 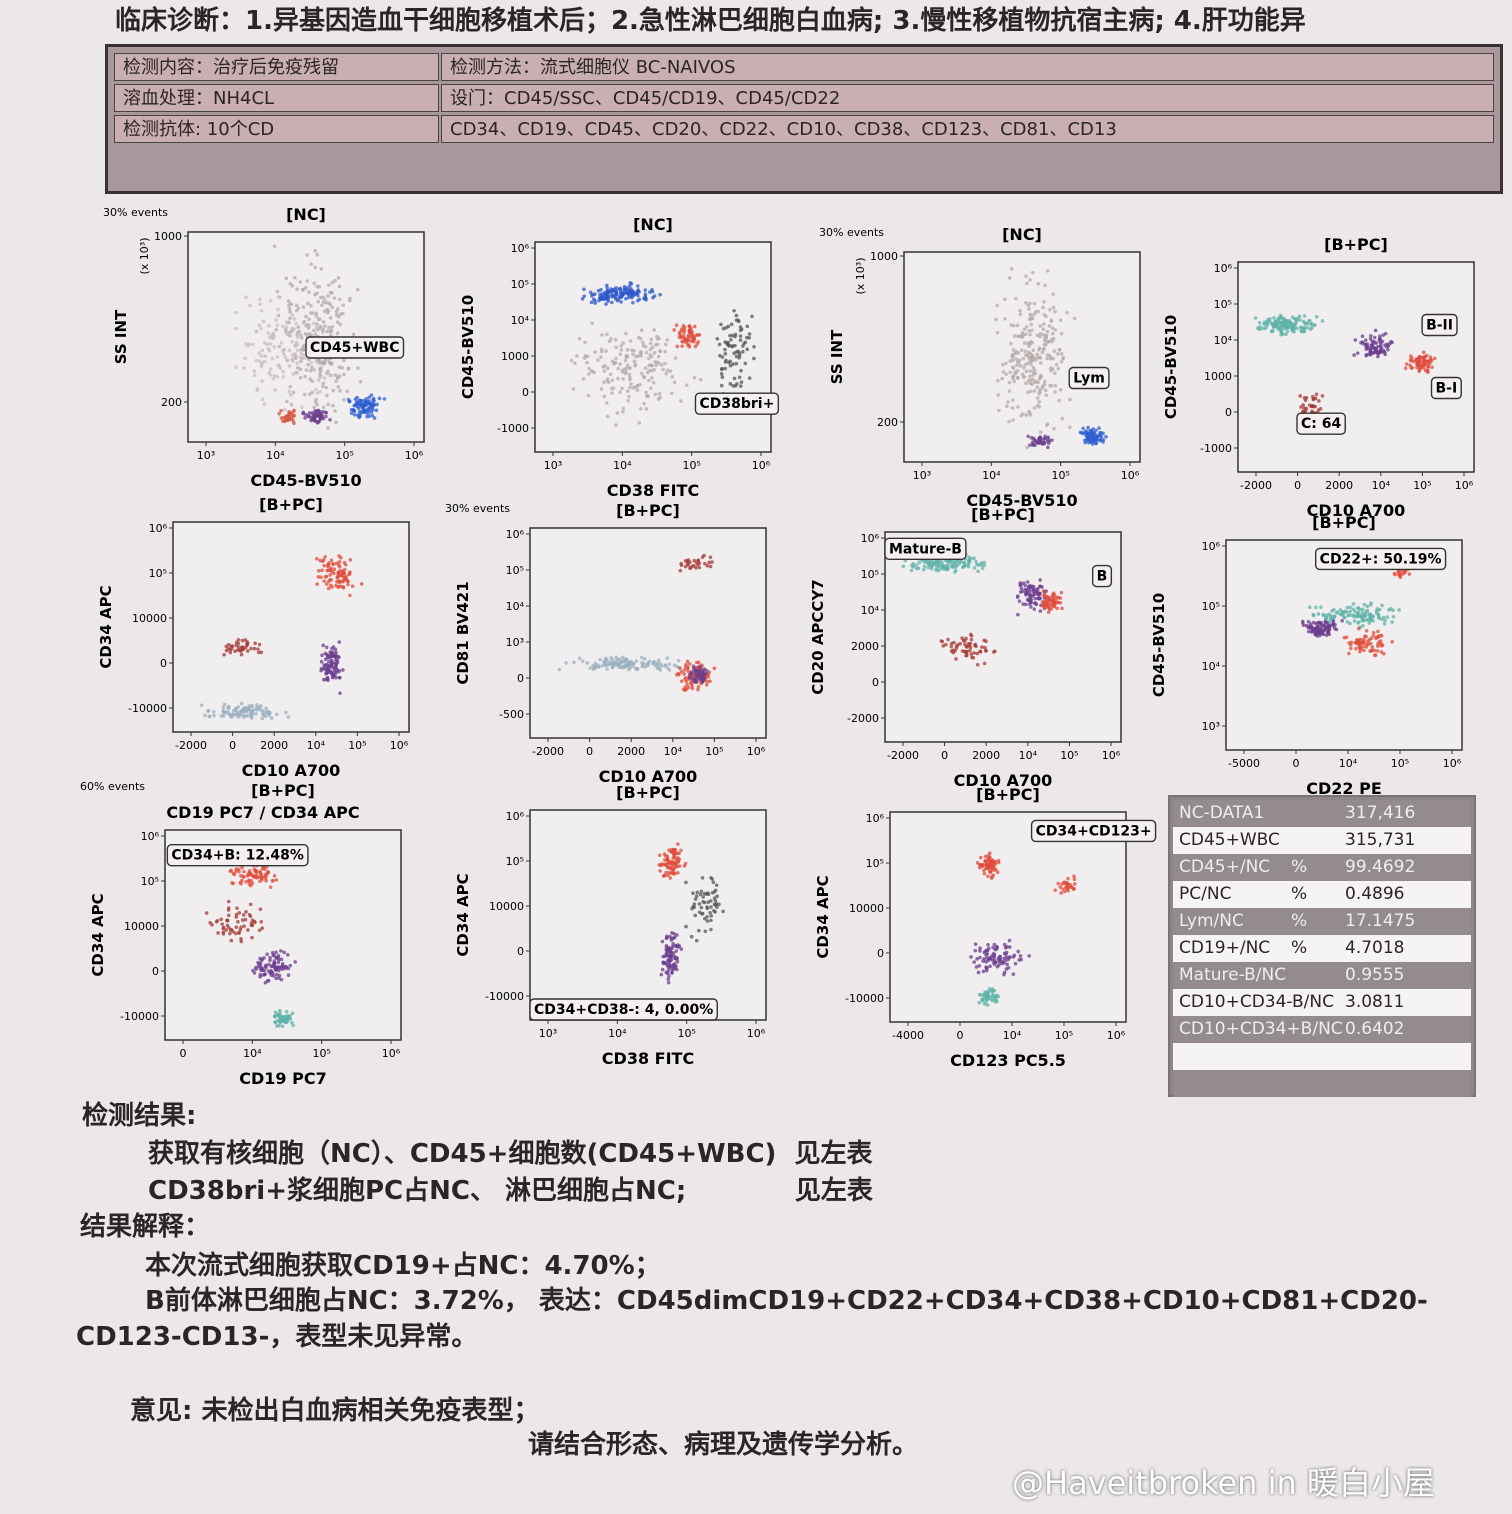 What do you see at coordinates (1356, 510) in the screenshot?
I see `x-axis-label: CD10 A700` at bounding box center [1356, 510].